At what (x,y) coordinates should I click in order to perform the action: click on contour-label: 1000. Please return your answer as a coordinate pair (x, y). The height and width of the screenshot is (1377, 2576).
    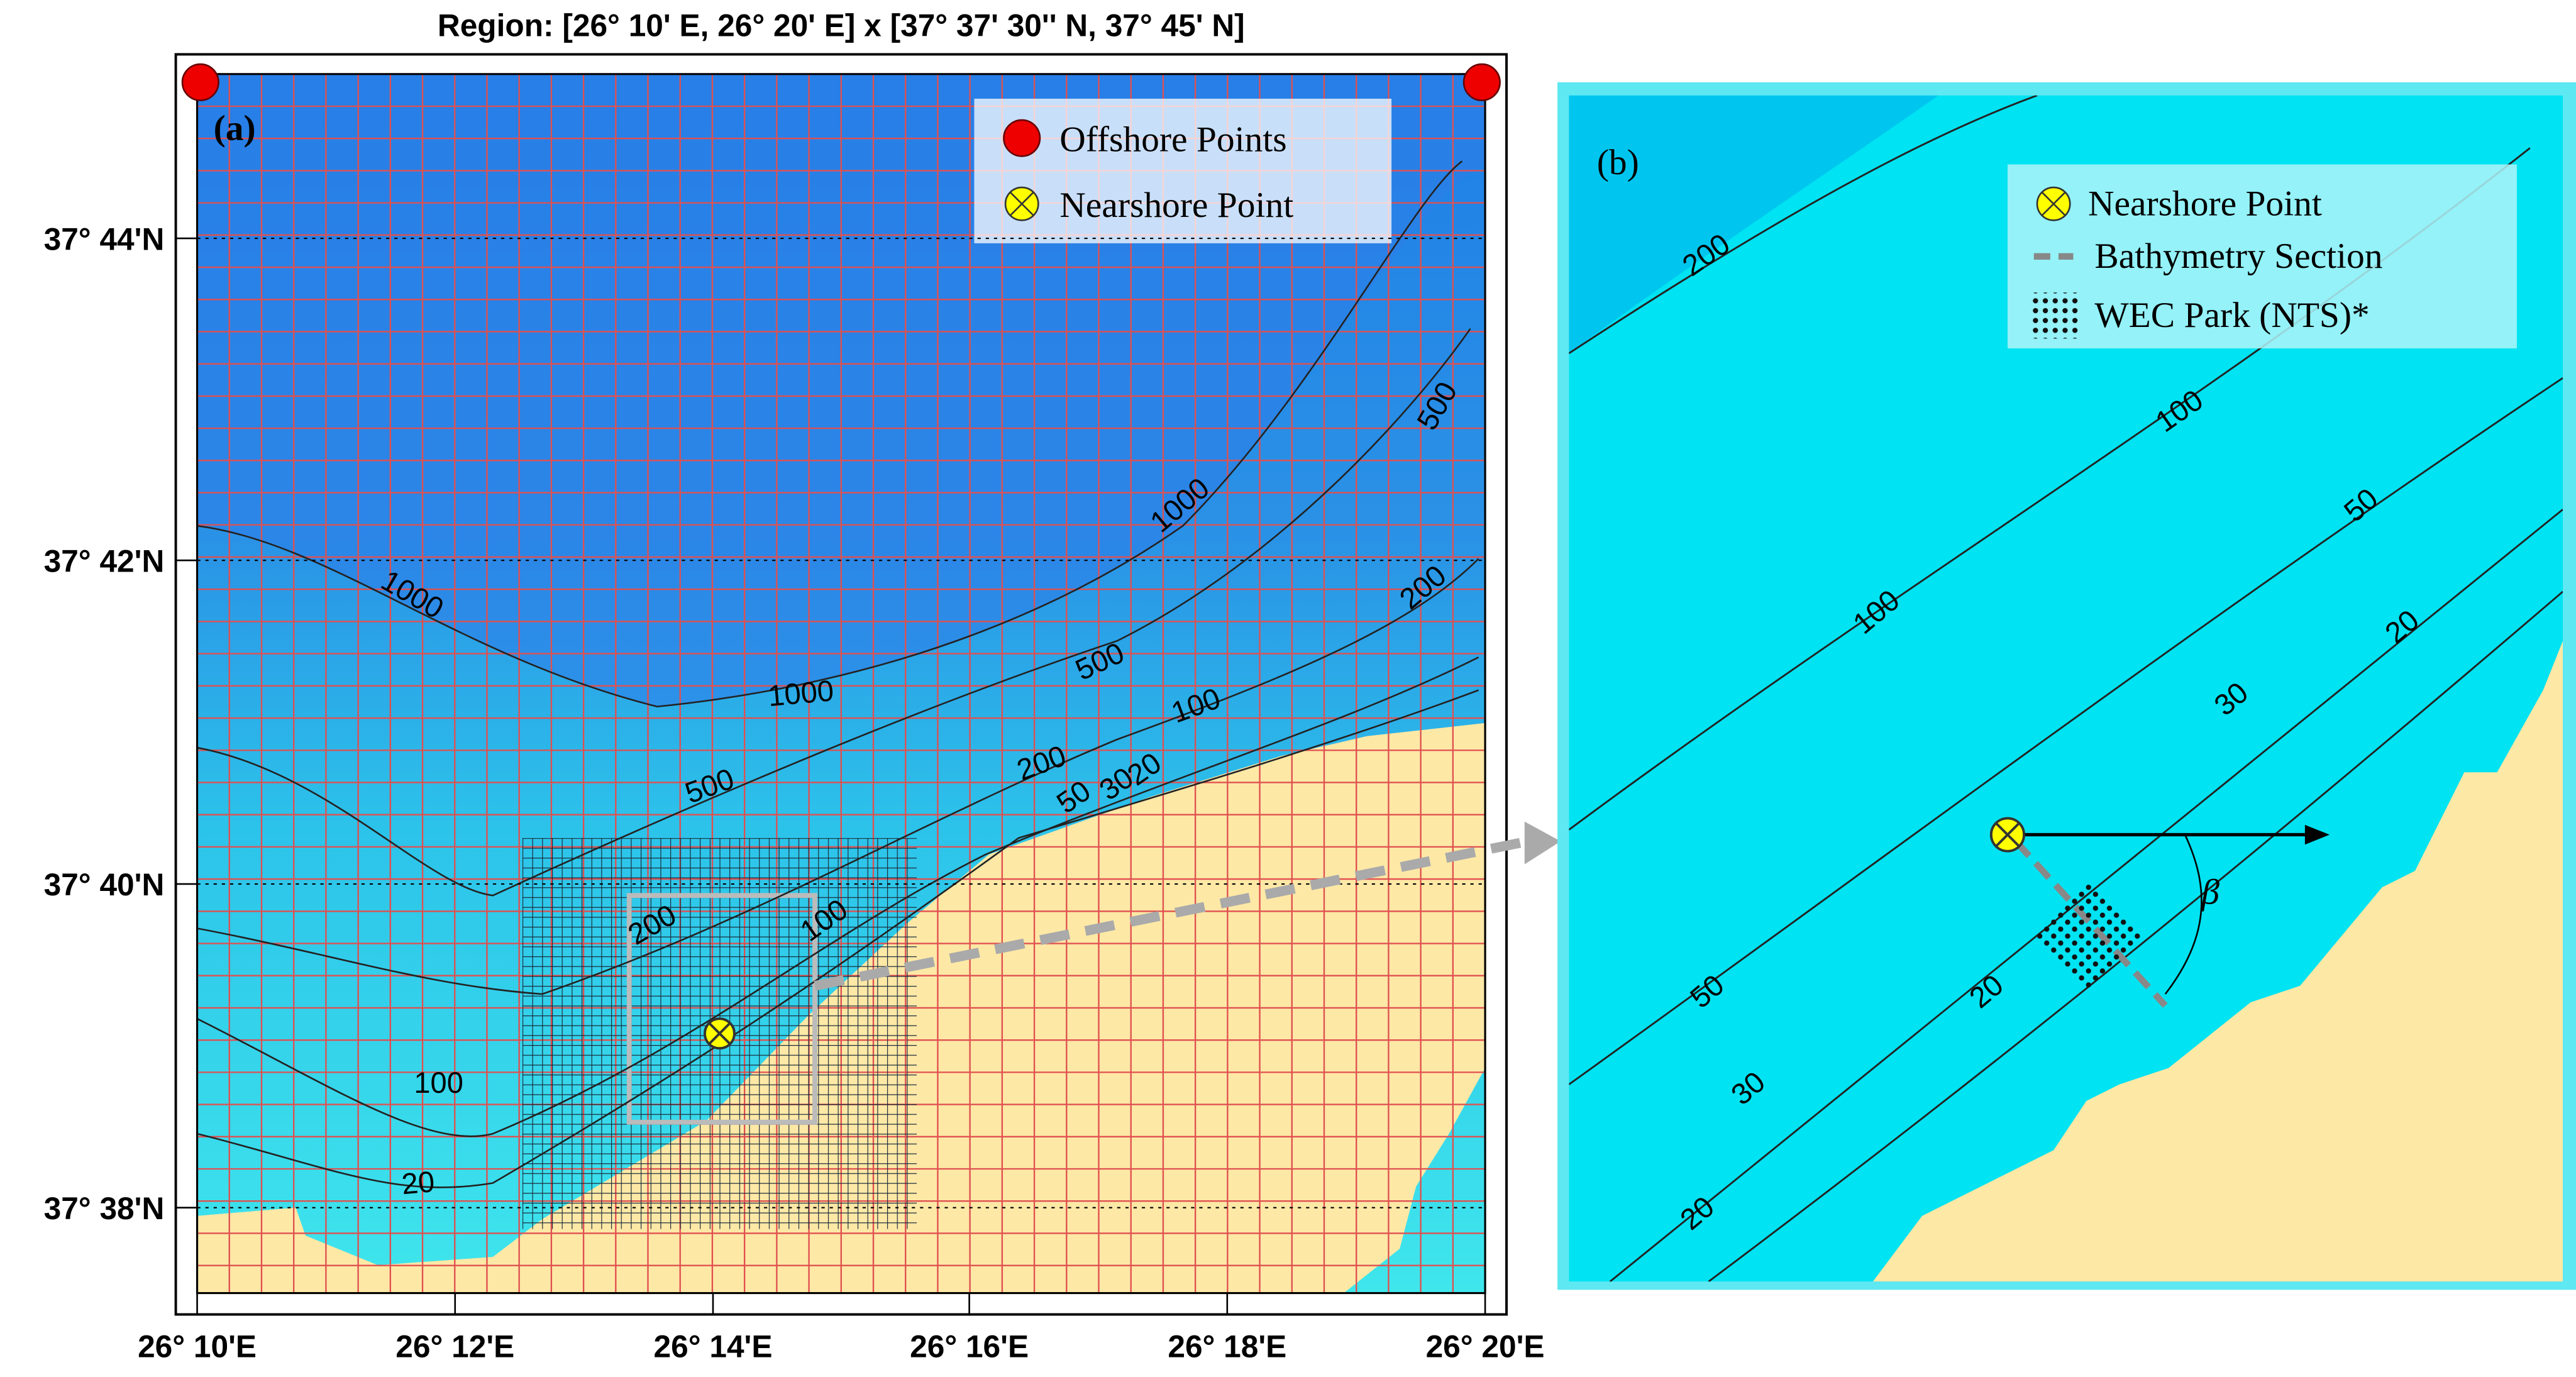
    Looking at the image, I should click on (800, 693).